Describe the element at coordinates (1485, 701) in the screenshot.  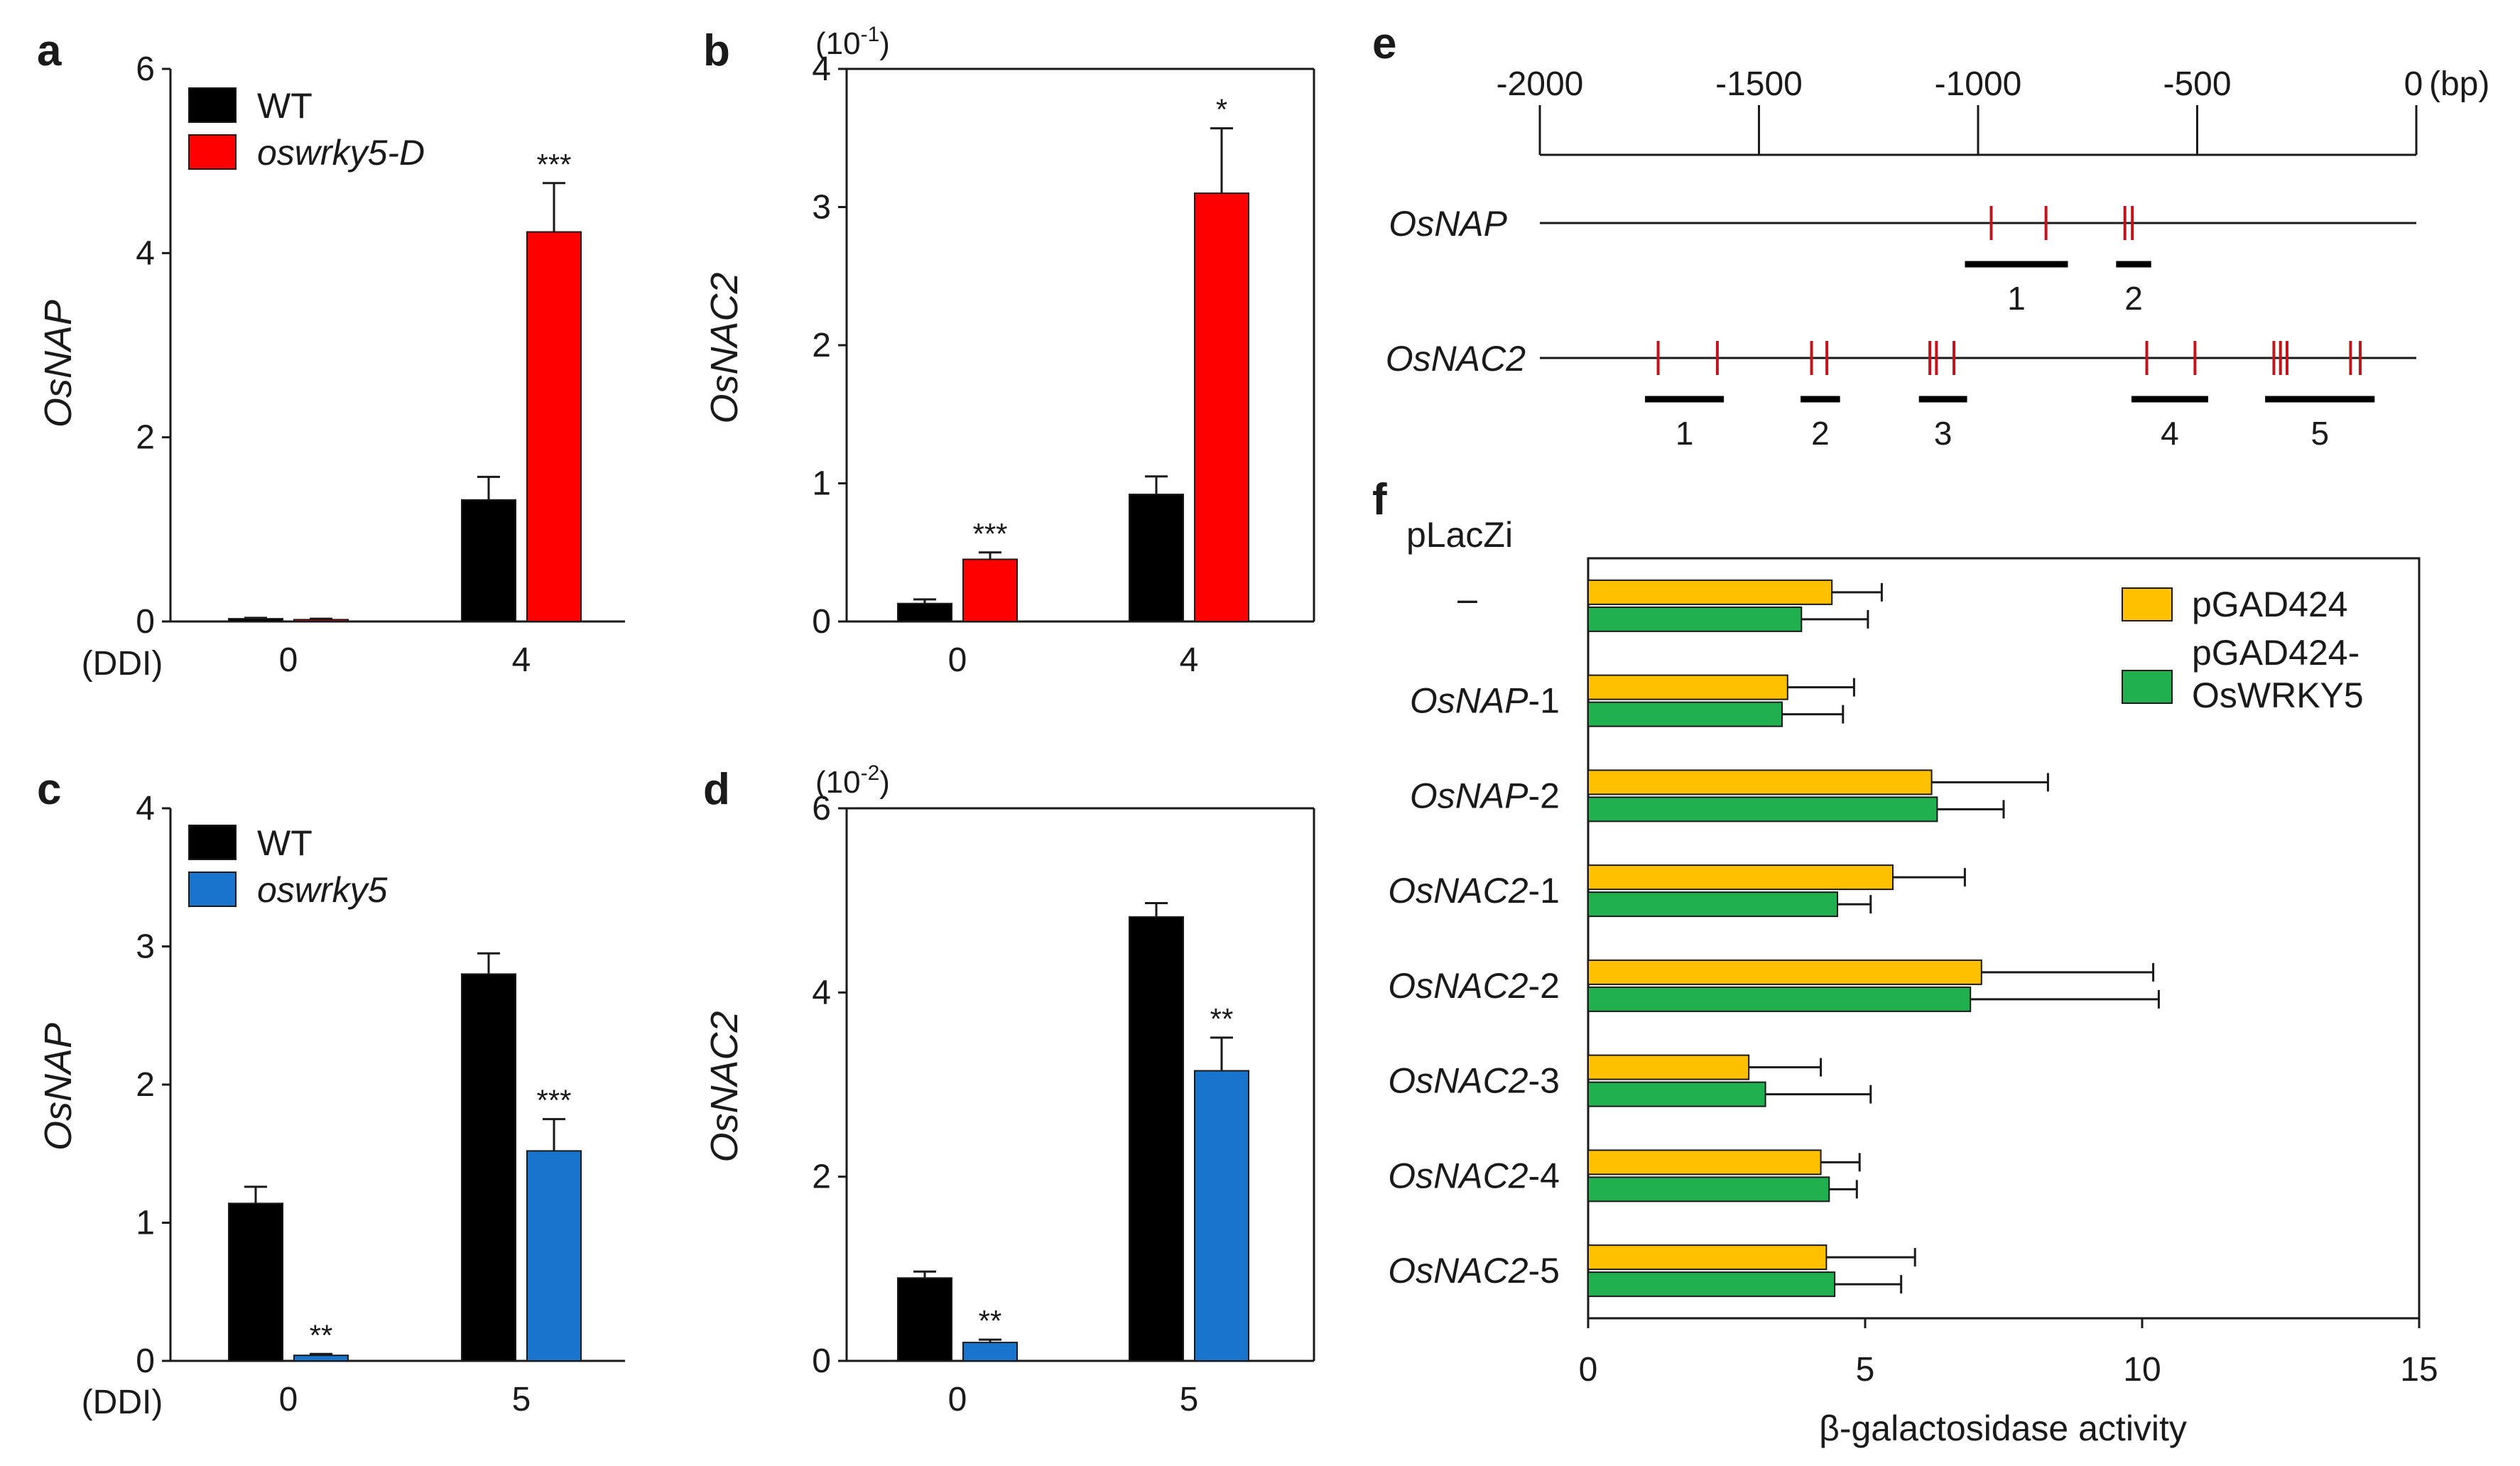
I see `category-label: OsNAP-1` at that location.